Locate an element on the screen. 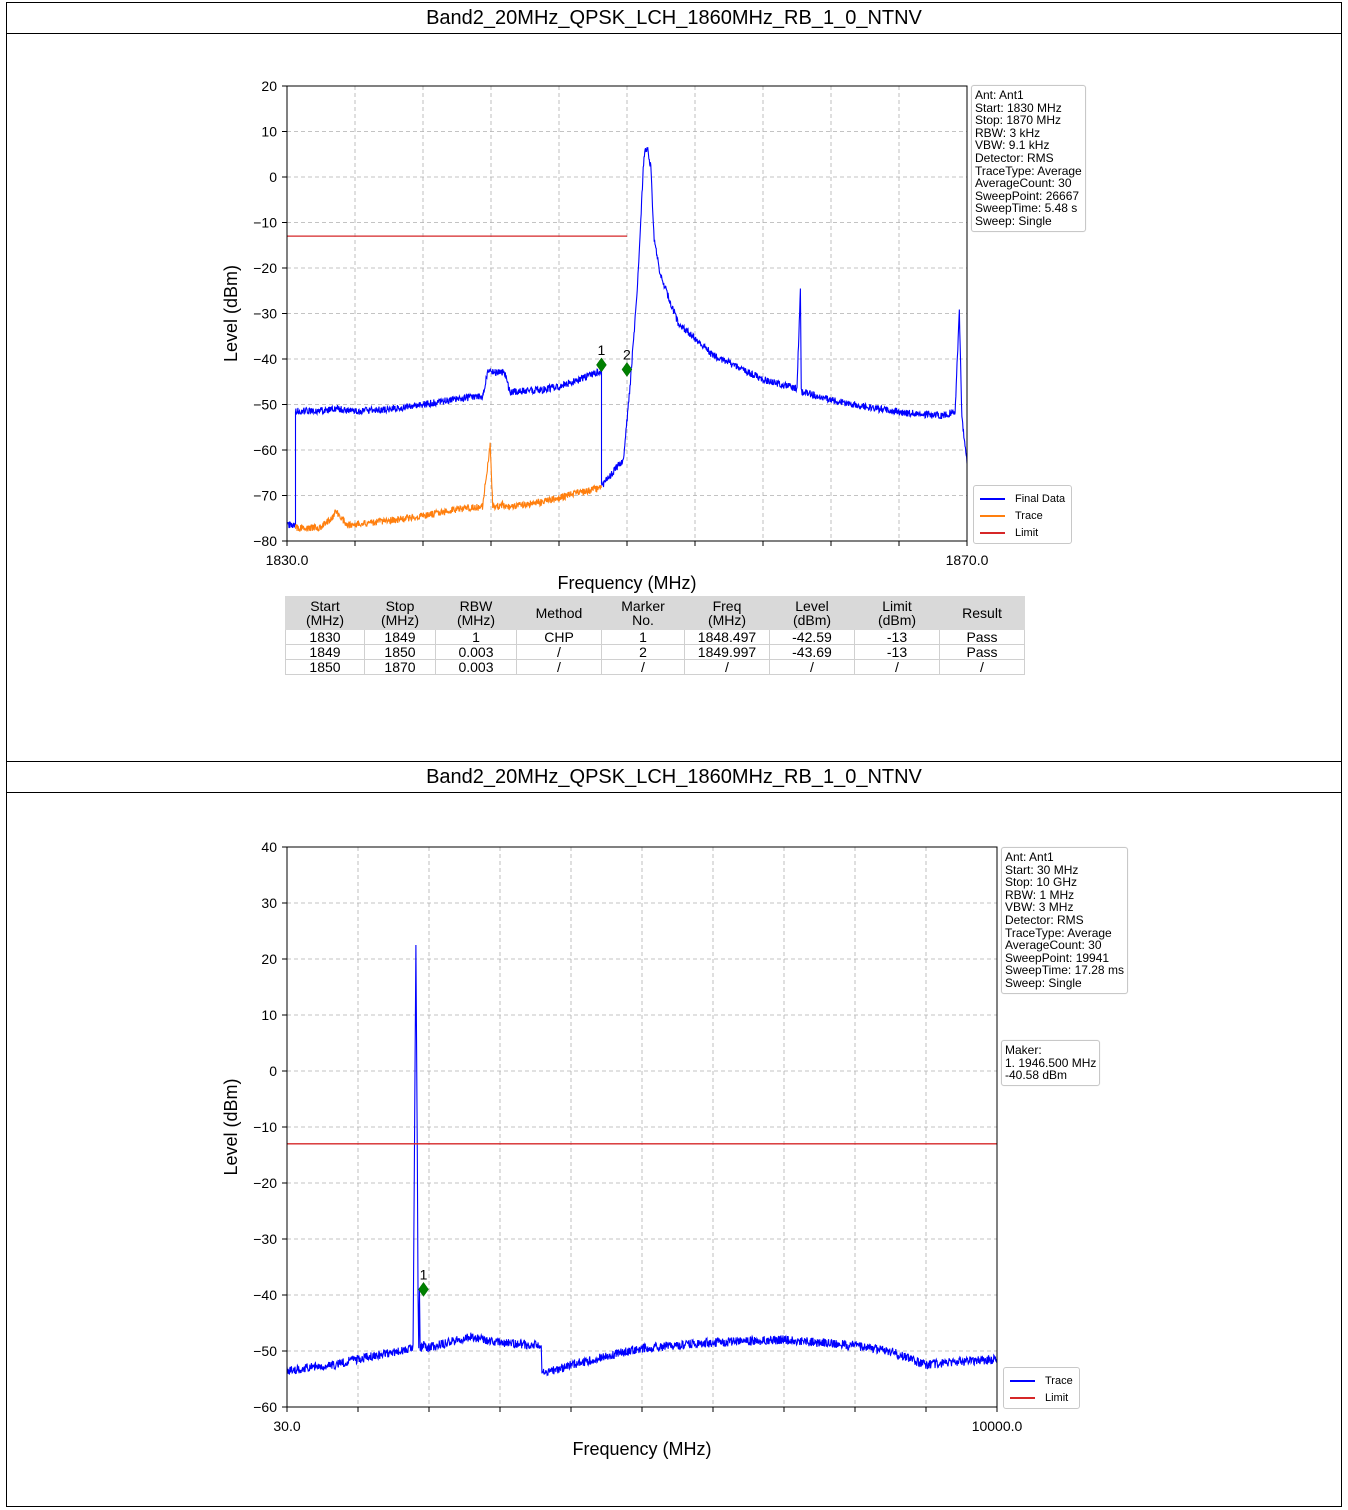  table-header-cell: Result is located at coordinates (982, 613).